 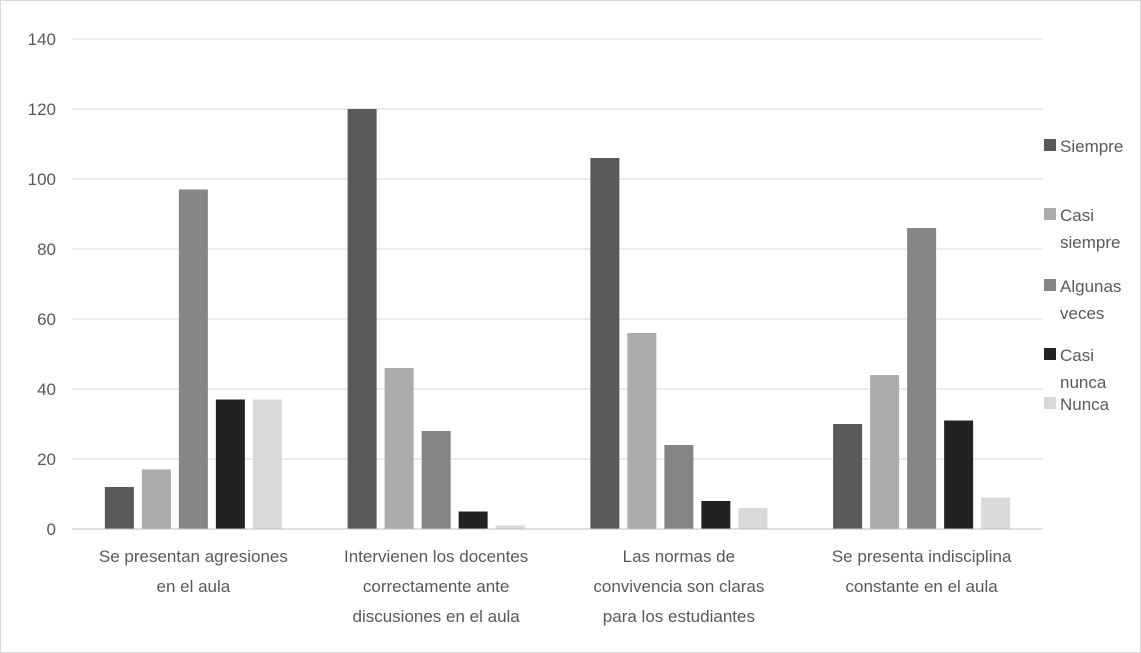 I want to click on x-category-label: discusiones en el aula, so click(x=436, y=616).